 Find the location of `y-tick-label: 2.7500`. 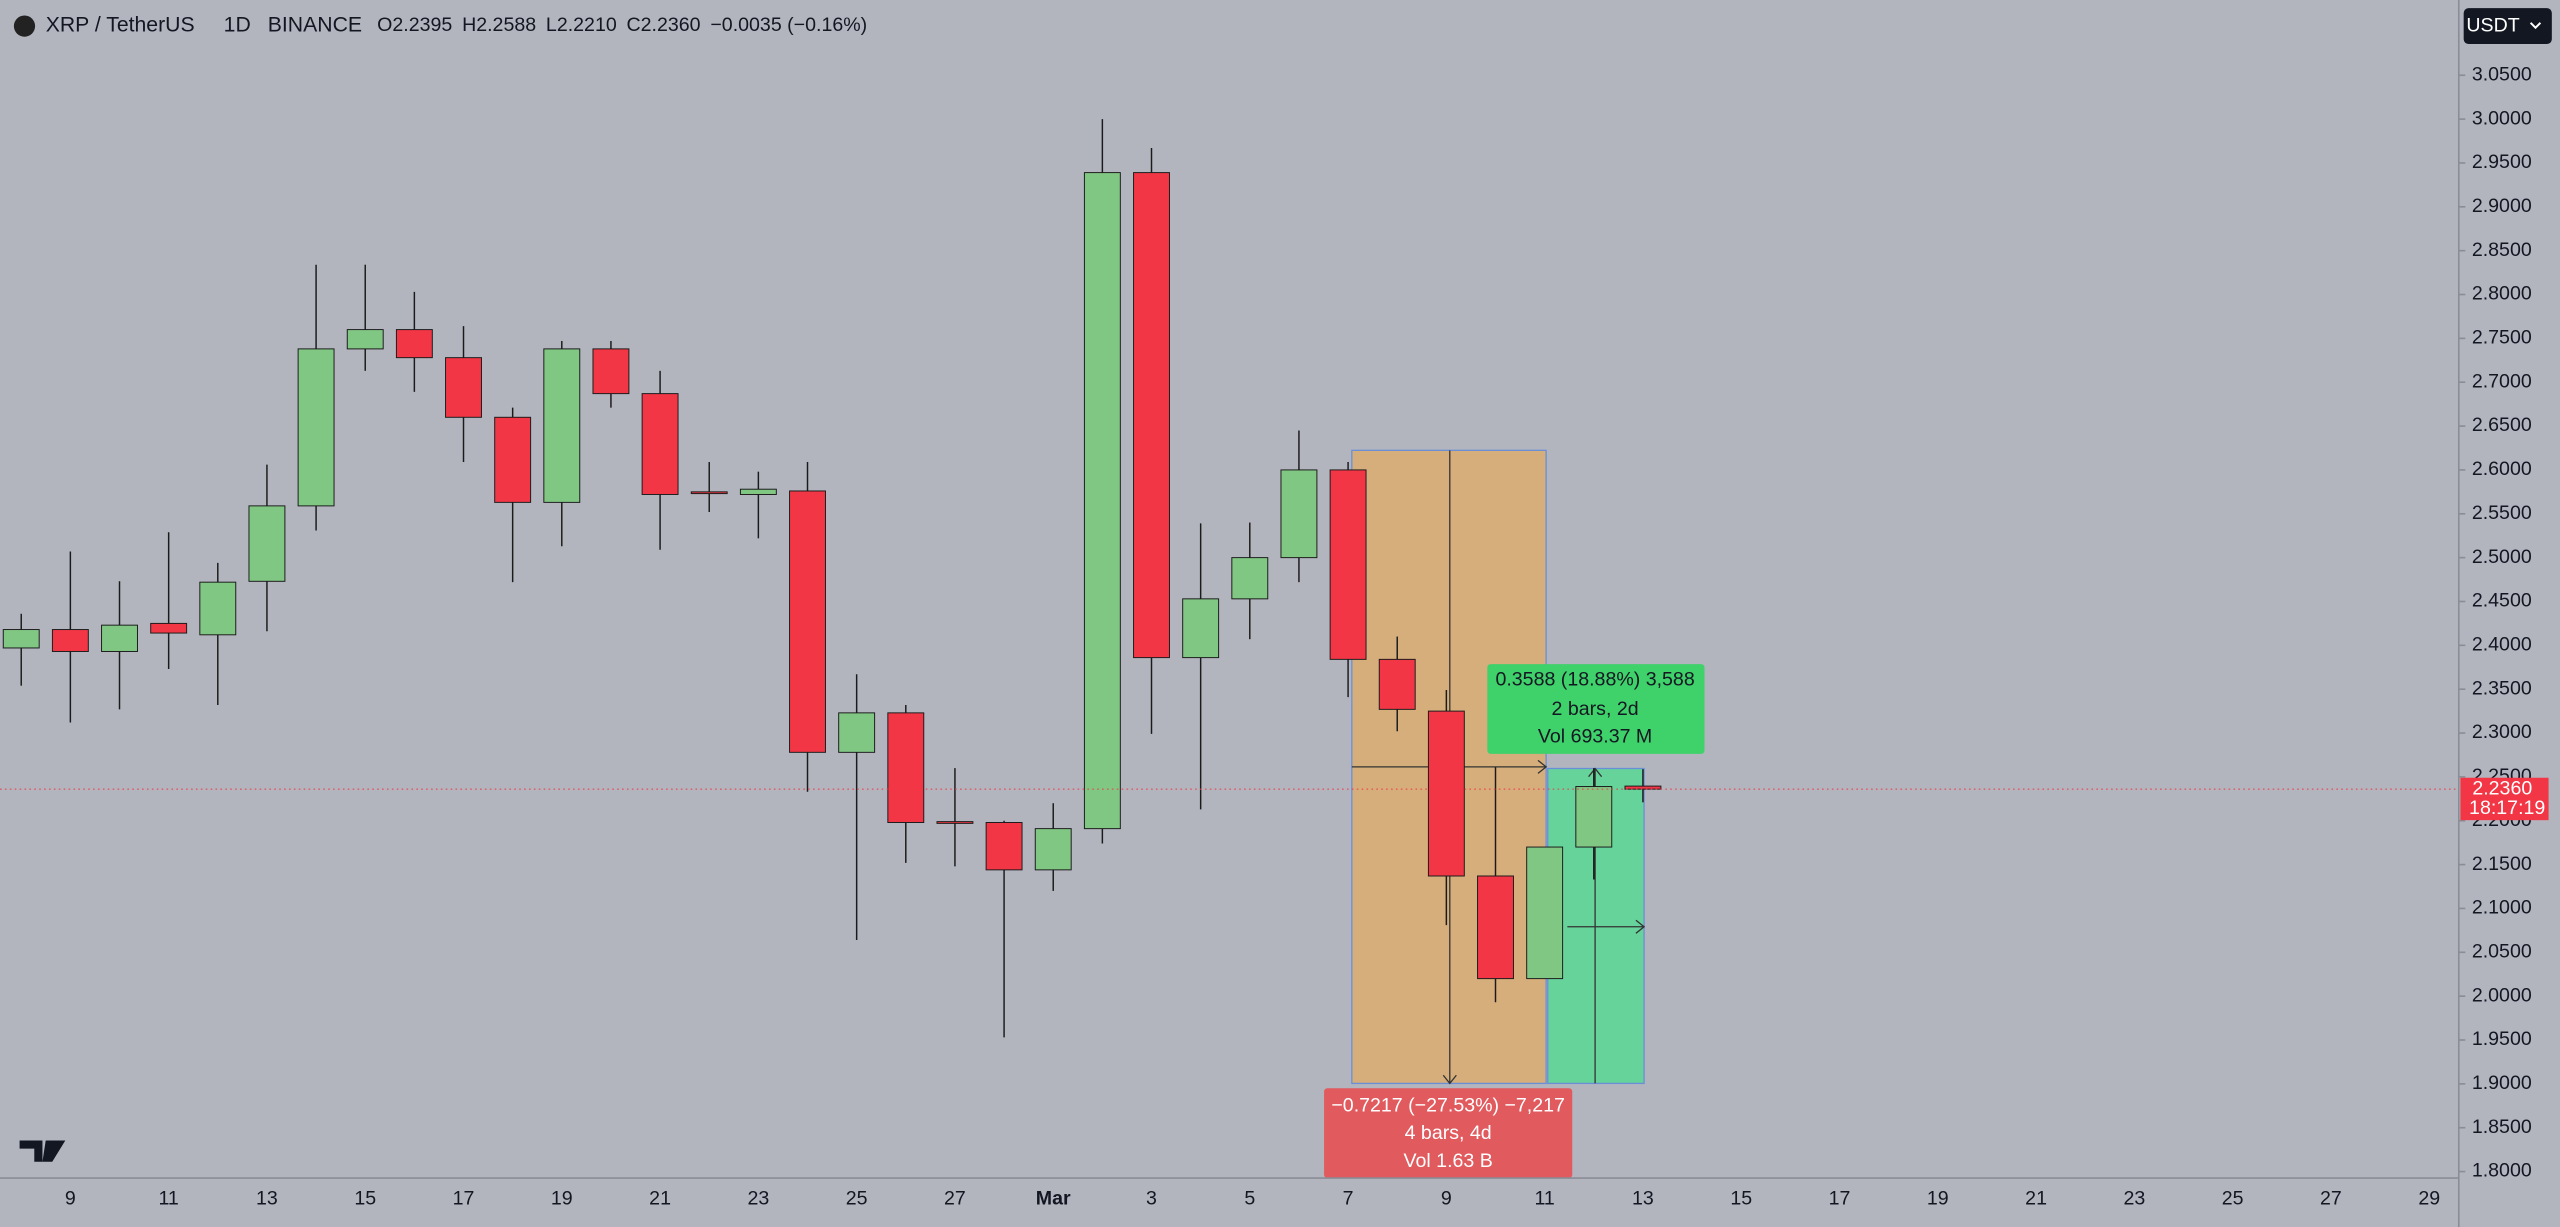

y-tick-label: 2.7500 is located at coordinates (2502, 338).